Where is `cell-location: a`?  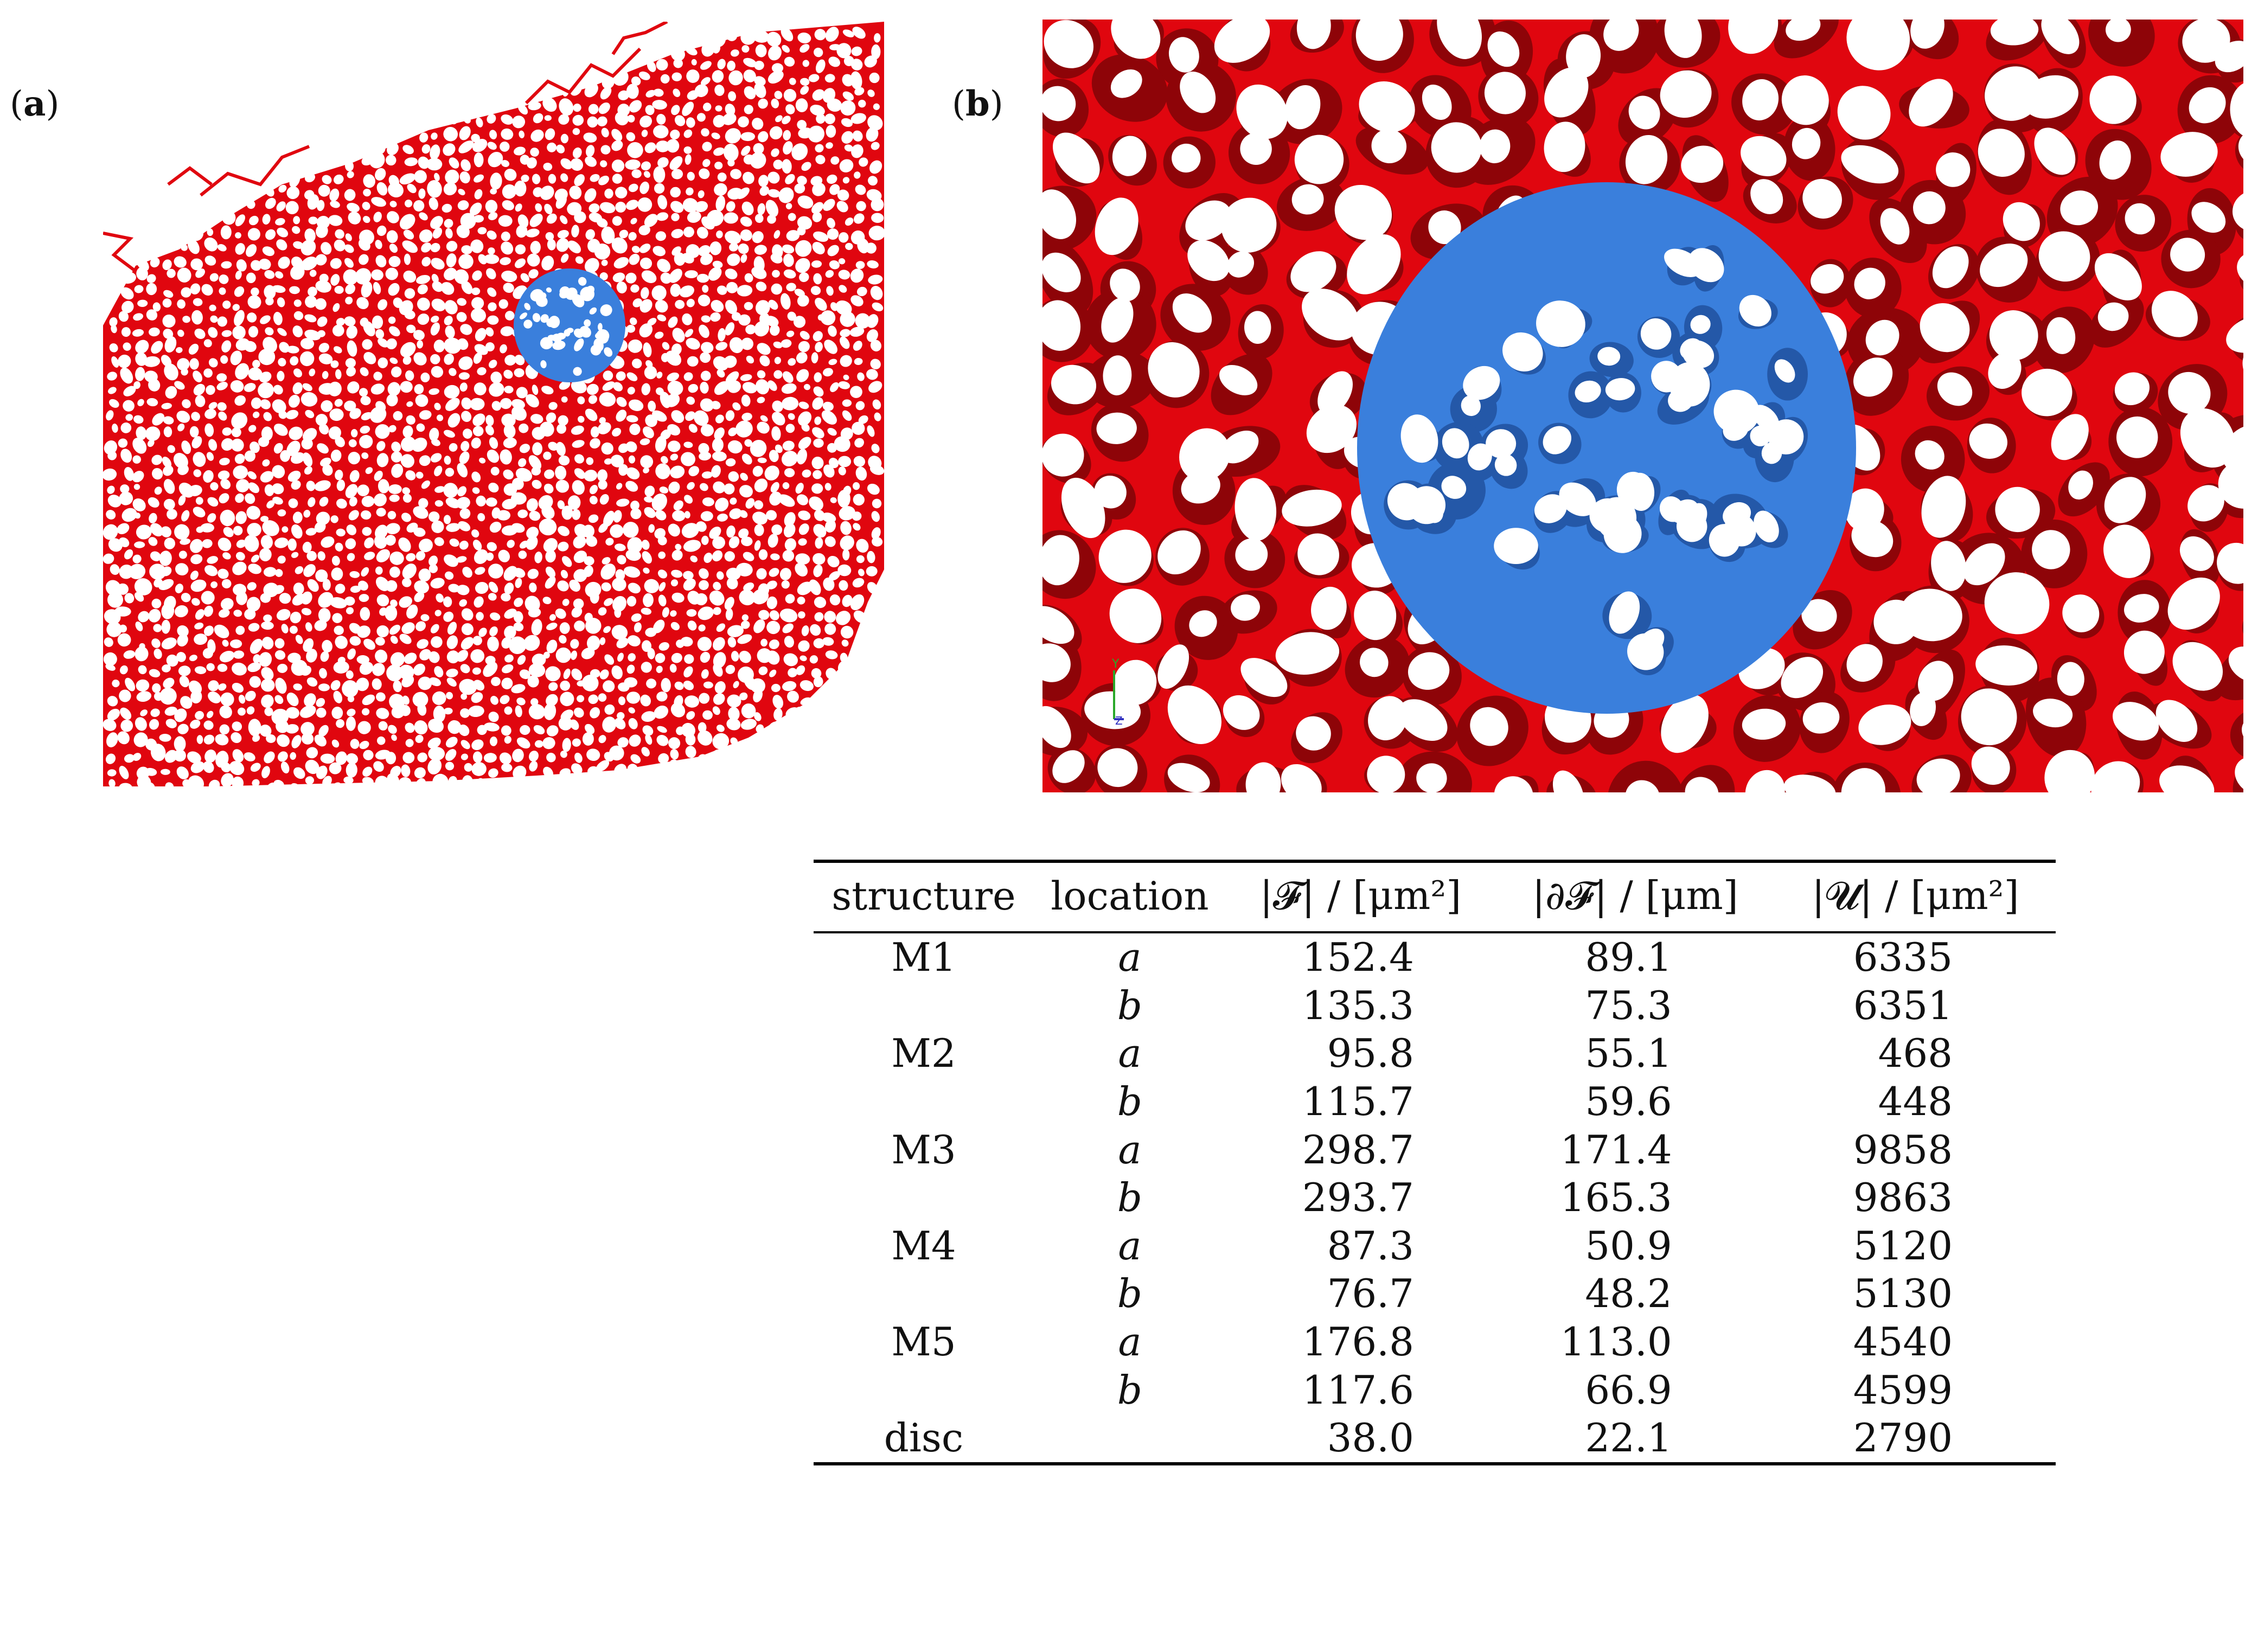 cell-location: a is located at coordinates (1130, 1342).